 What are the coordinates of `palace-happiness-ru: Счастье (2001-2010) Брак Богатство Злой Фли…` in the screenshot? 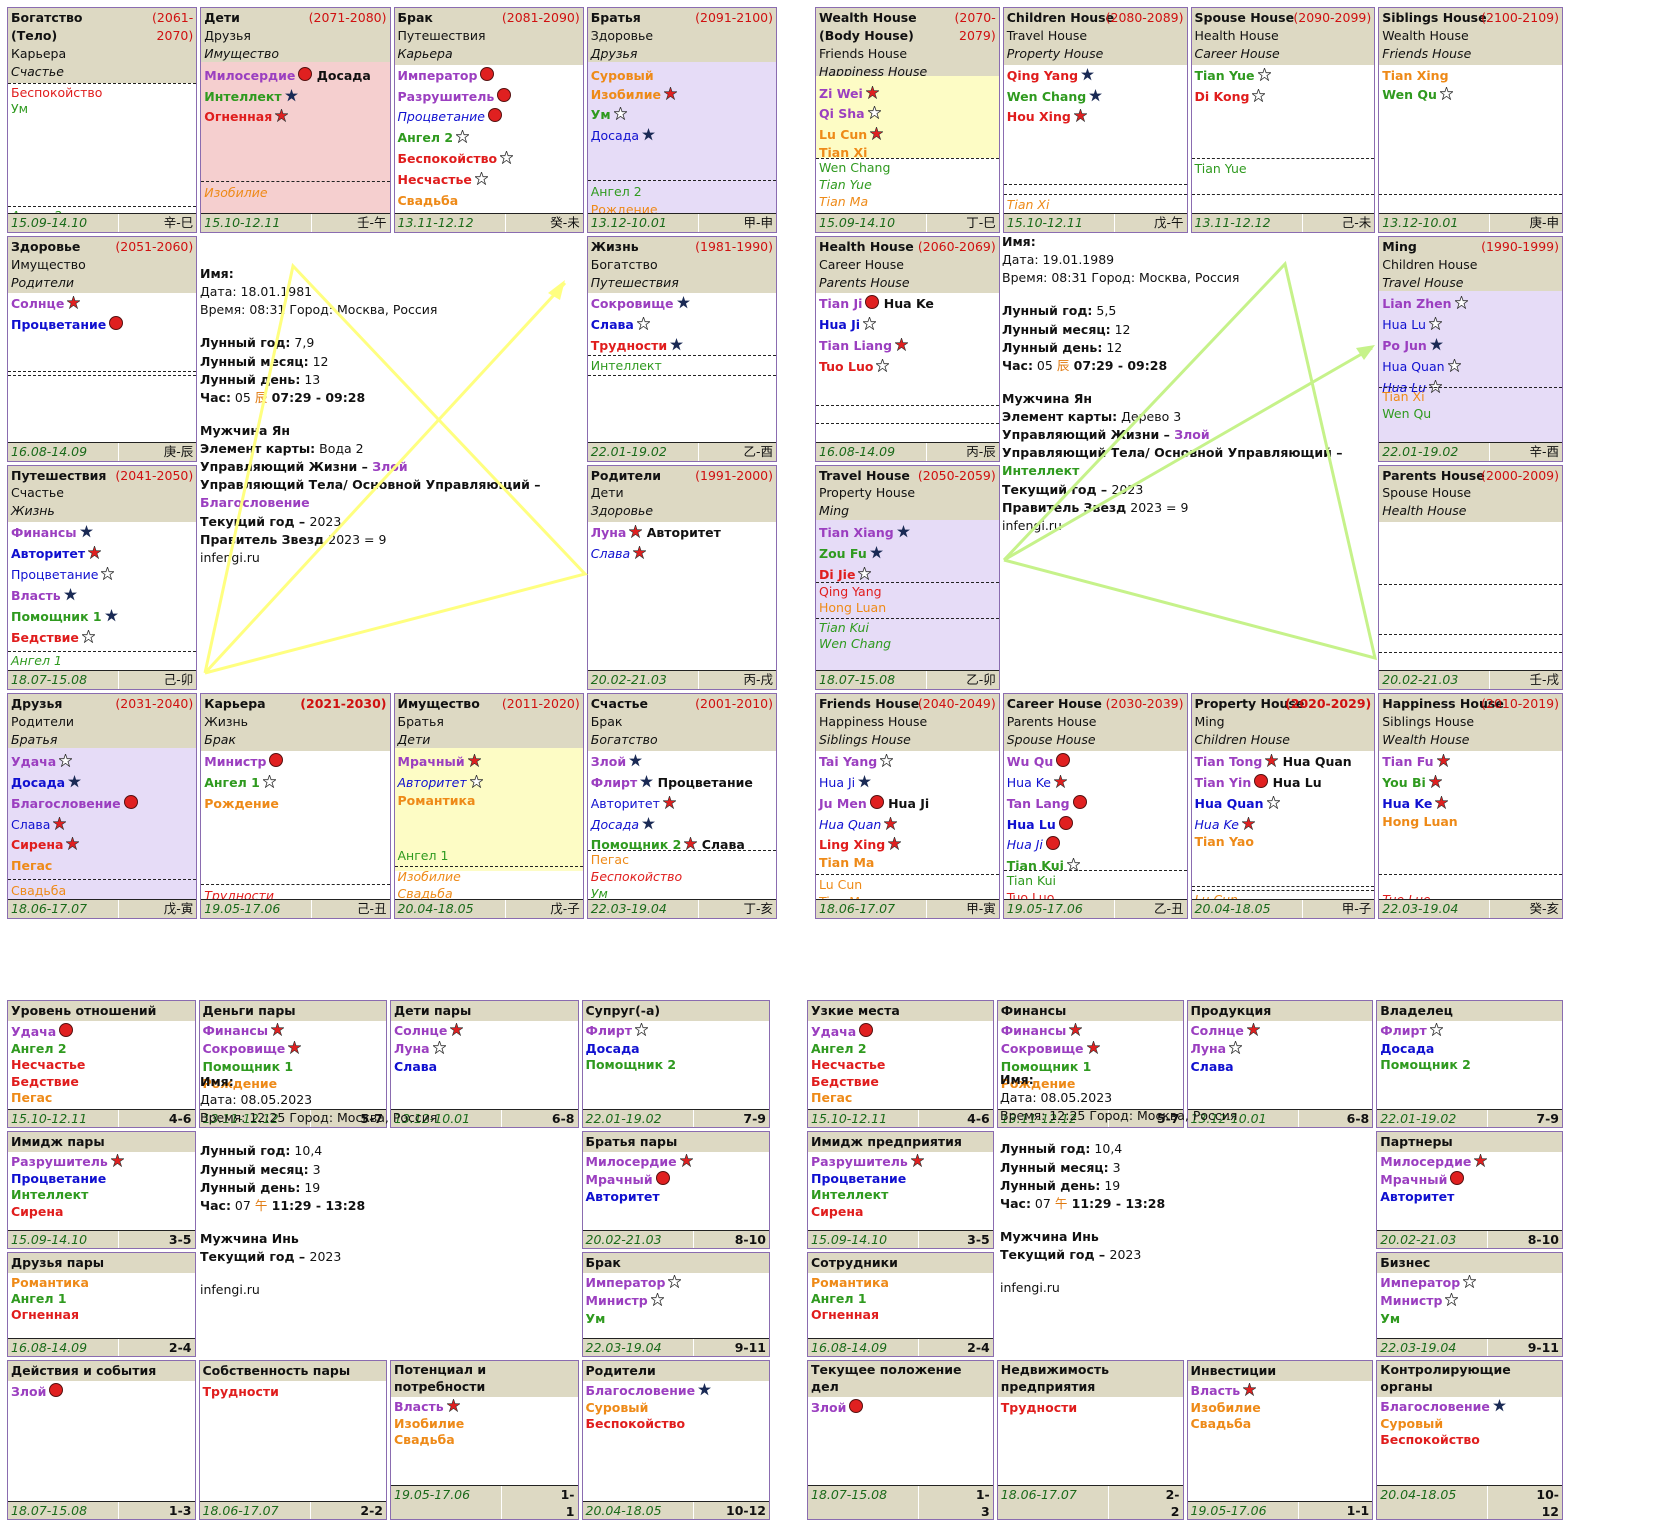 It's located at (681, 806).